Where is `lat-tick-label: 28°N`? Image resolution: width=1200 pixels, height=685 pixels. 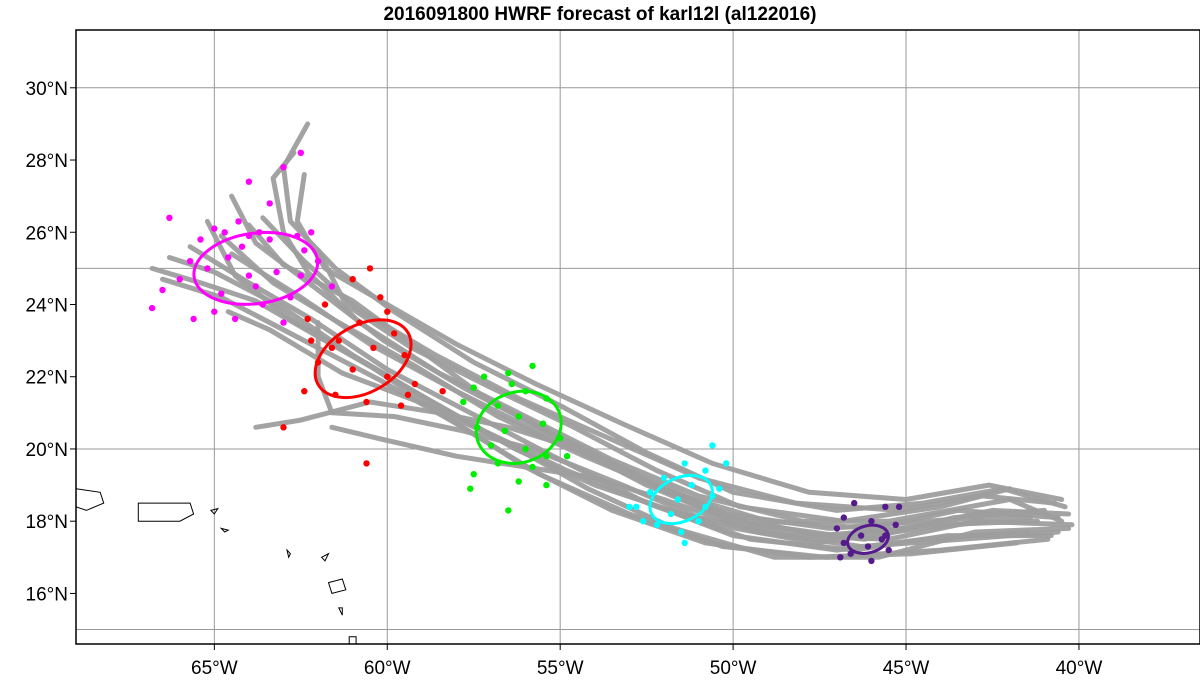
lat-tick-label: 28°N is located at coordinates (47, 161).